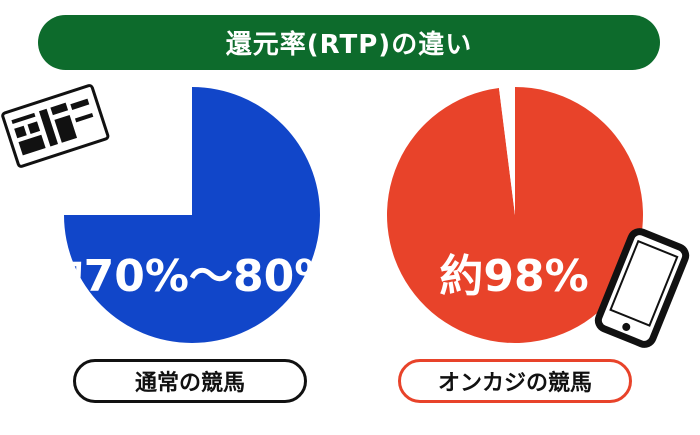 The height and width of the screenshot is (435, 700). I want to click on left-percentage-label: 約70%～80%, so click(189, 272).